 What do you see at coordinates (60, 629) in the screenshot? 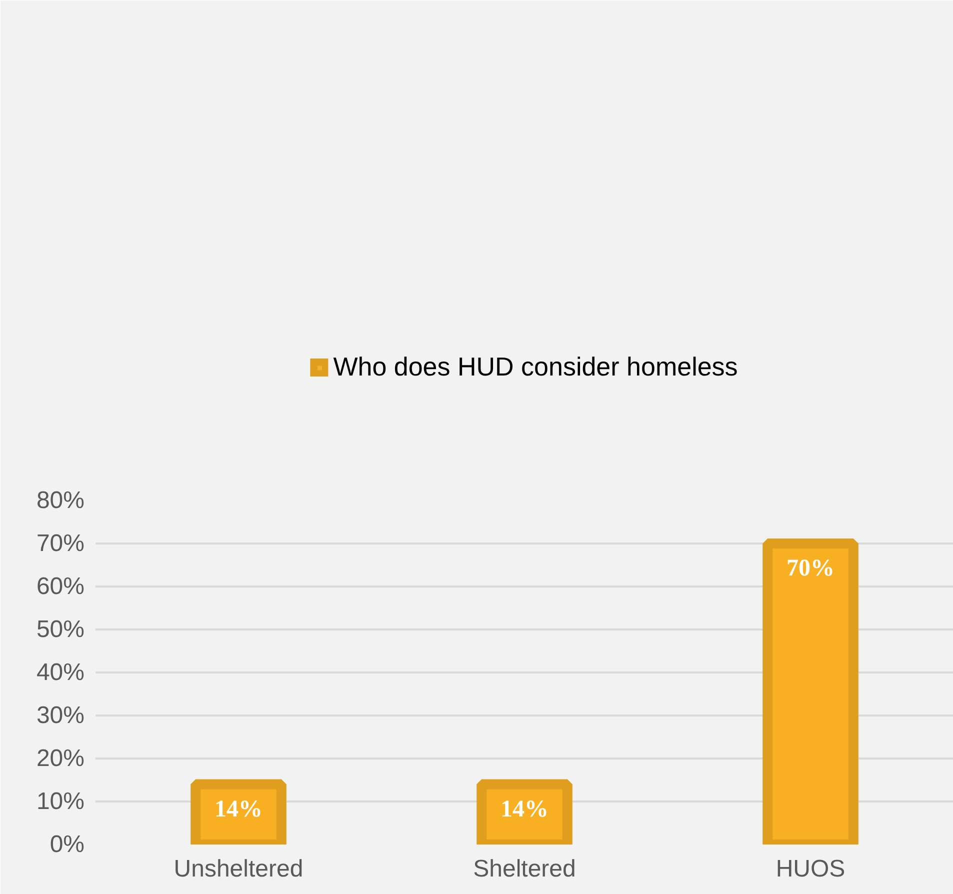
I see `y-tick-label: 50%` at bounding box center [60, 629].